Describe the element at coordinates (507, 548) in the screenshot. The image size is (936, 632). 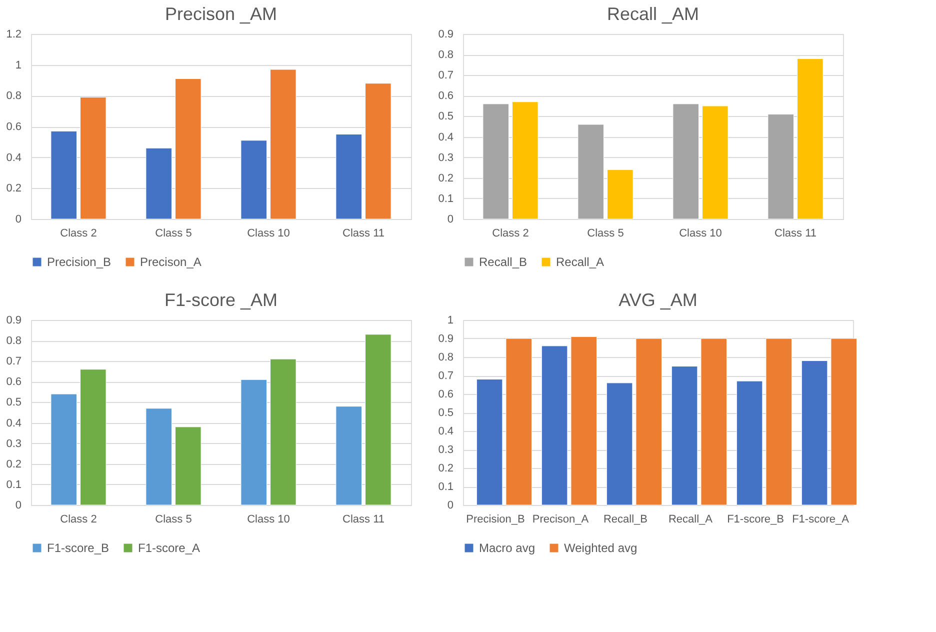
I see `legend-label: Macro avg` at that location.